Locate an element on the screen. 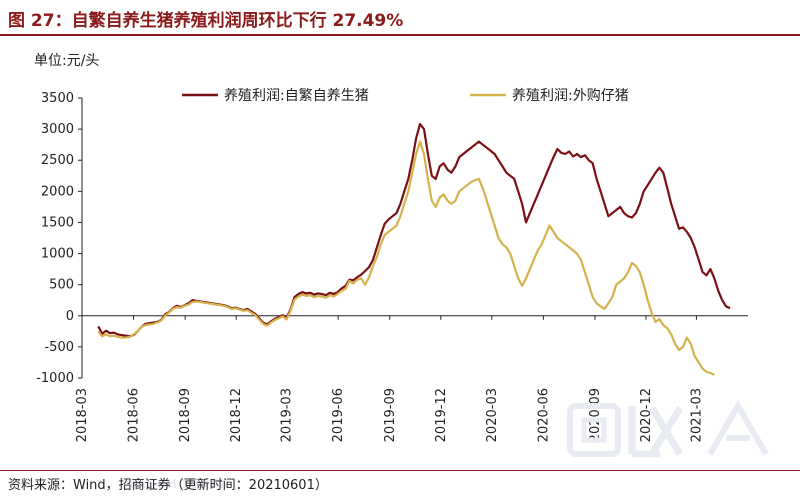  chart-legend: 养殖利润:自繁自养生猪 养殖利润:外购仔猪 is located at coordinates (405, 95).